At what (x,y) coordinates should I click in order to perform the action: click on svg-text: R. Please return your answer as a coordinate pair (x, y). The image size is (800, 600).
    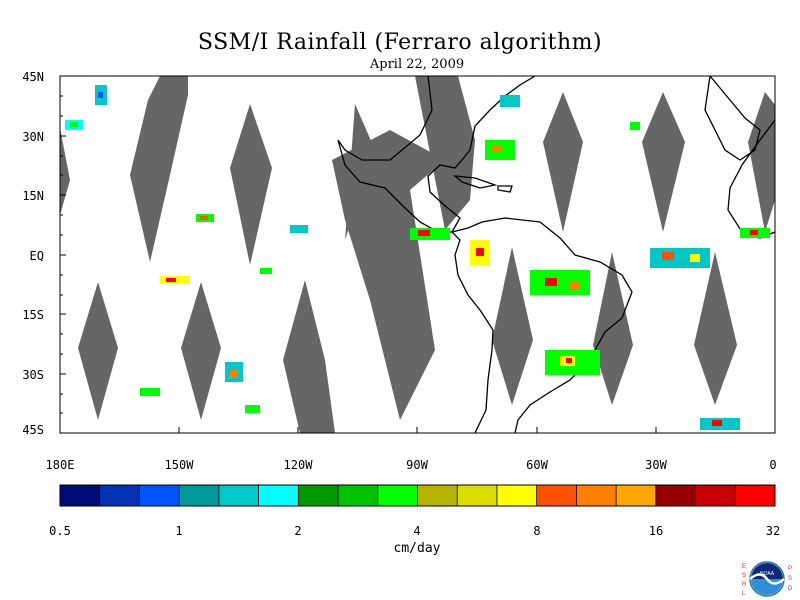
    Looking at the image, I should click on (744, 585).